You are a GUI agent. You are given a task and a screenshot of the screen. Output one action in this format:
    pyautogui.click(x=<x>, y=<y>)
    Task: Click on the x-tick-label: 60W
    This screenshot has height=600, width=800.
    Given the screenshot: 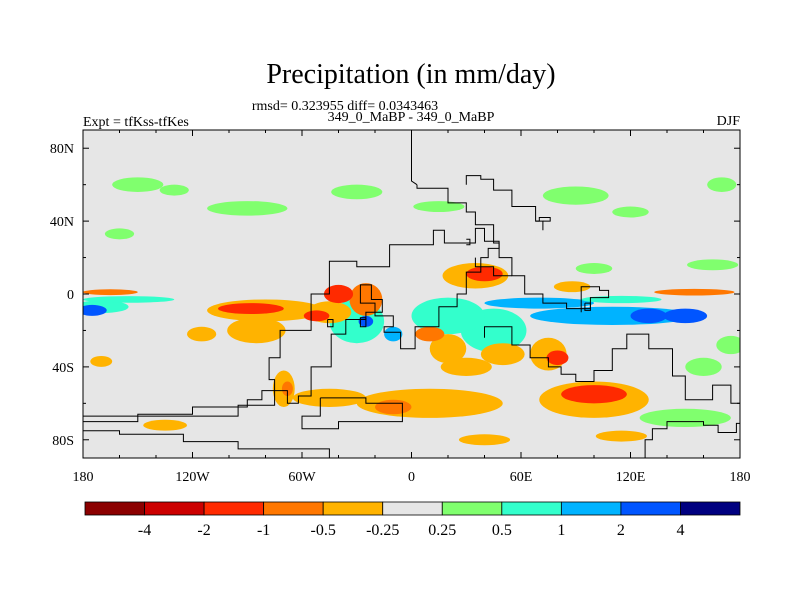 What is the action you would take?
    pyautogui.click(x=302, y=477)
    